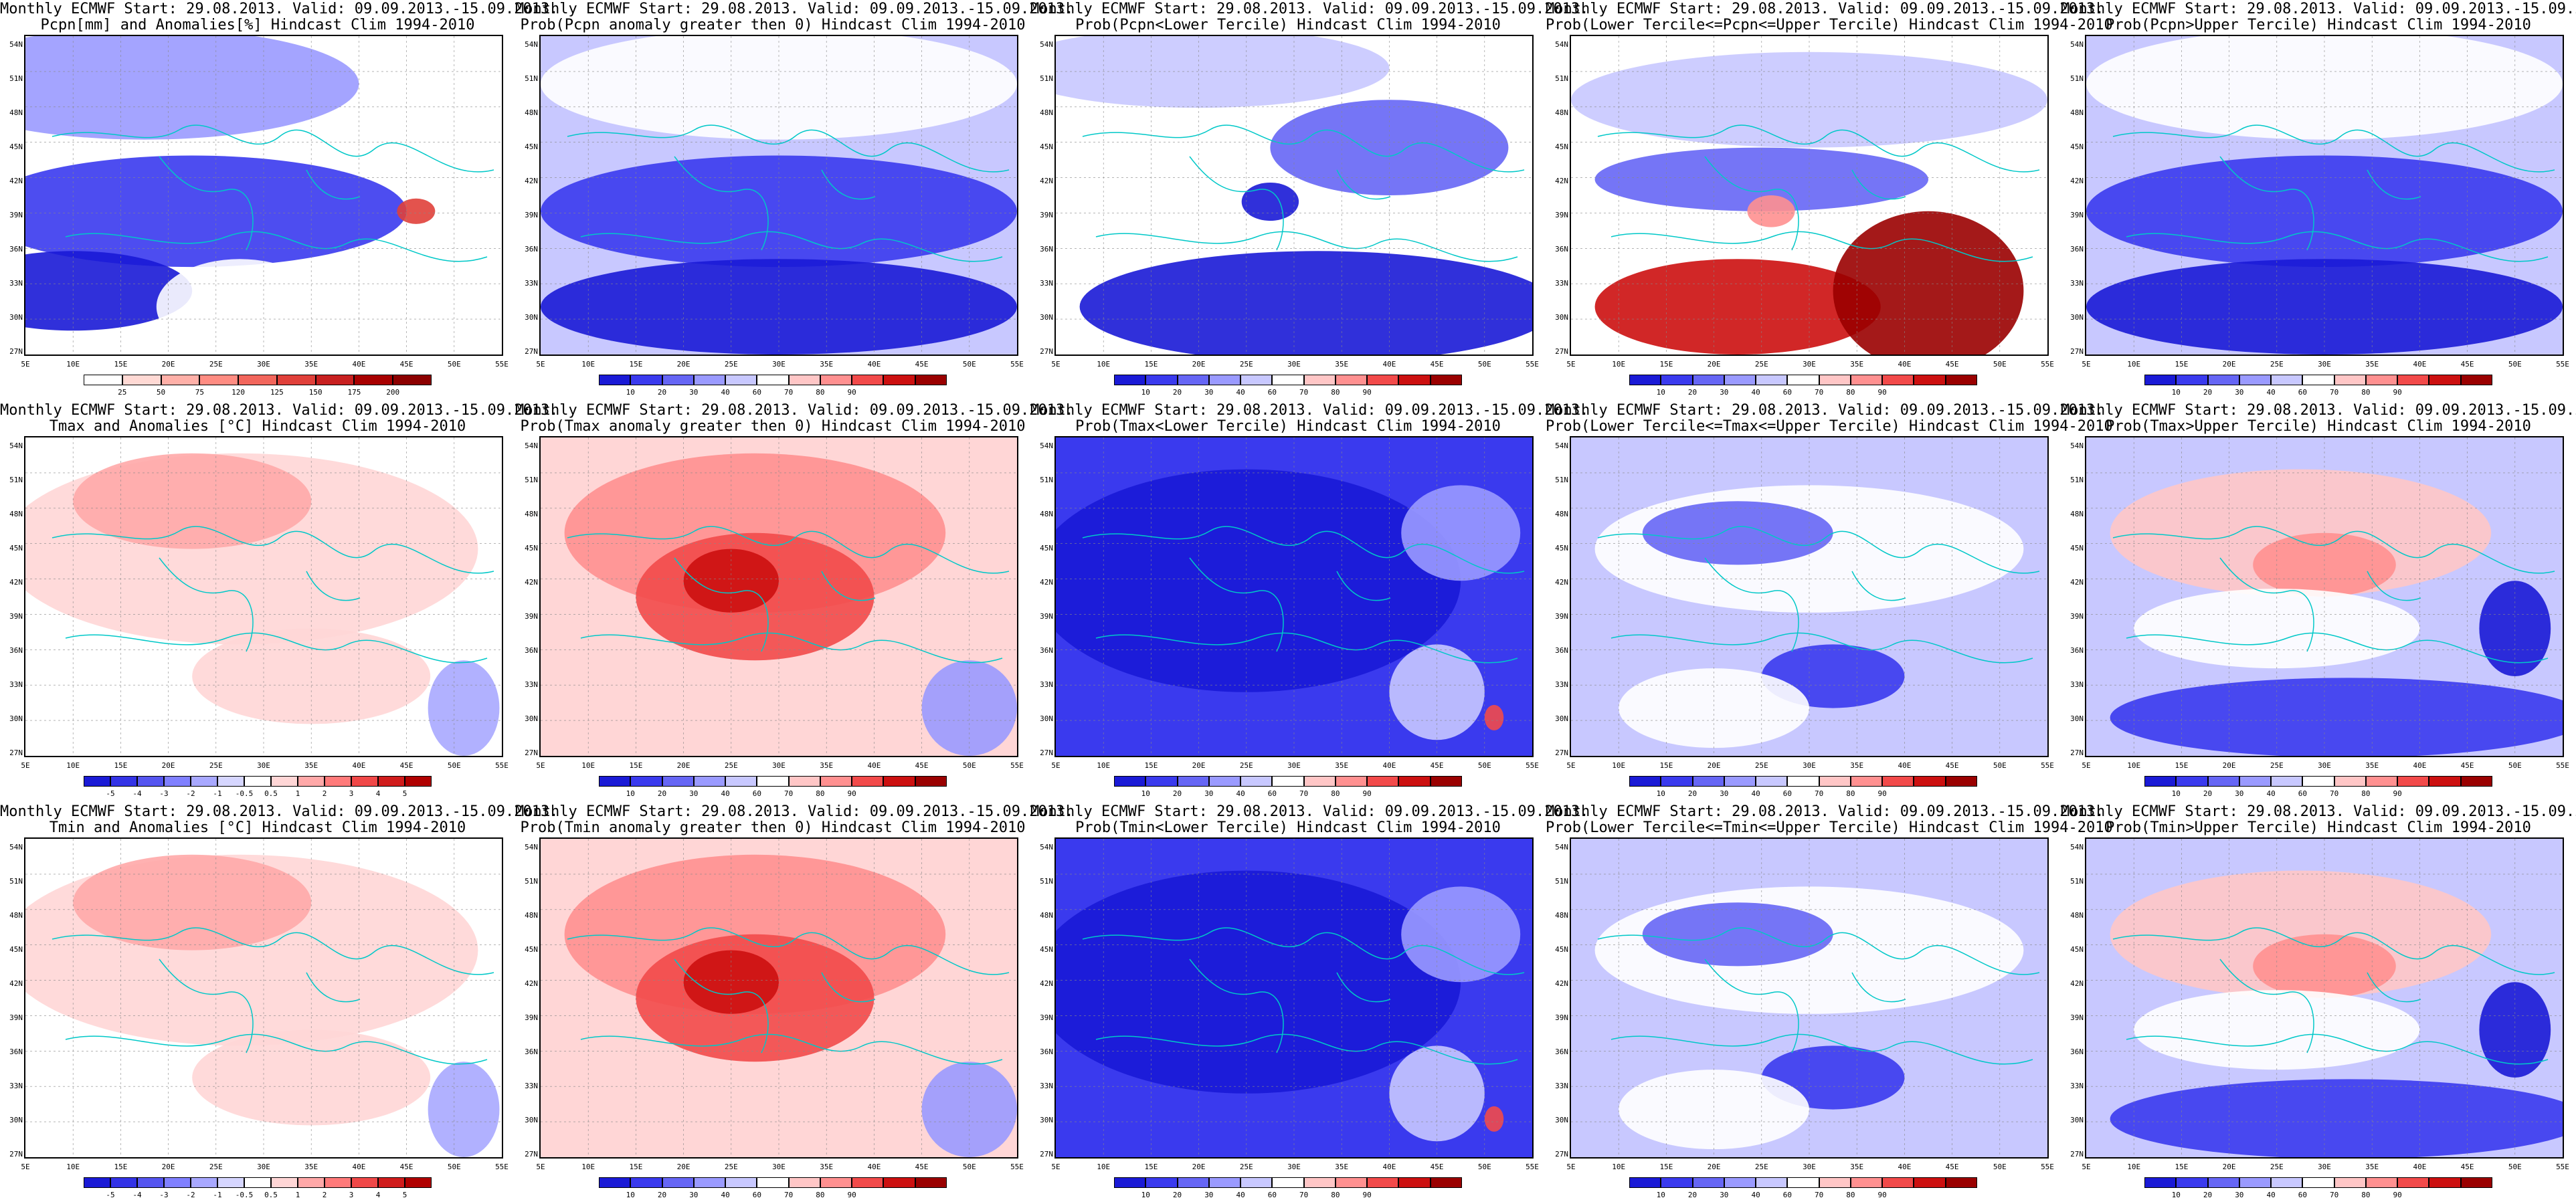 Image resolution: width=2576 pixels, height=1204 pixels. I want to click on colorbar-label: 0.5, so click(271, 793).